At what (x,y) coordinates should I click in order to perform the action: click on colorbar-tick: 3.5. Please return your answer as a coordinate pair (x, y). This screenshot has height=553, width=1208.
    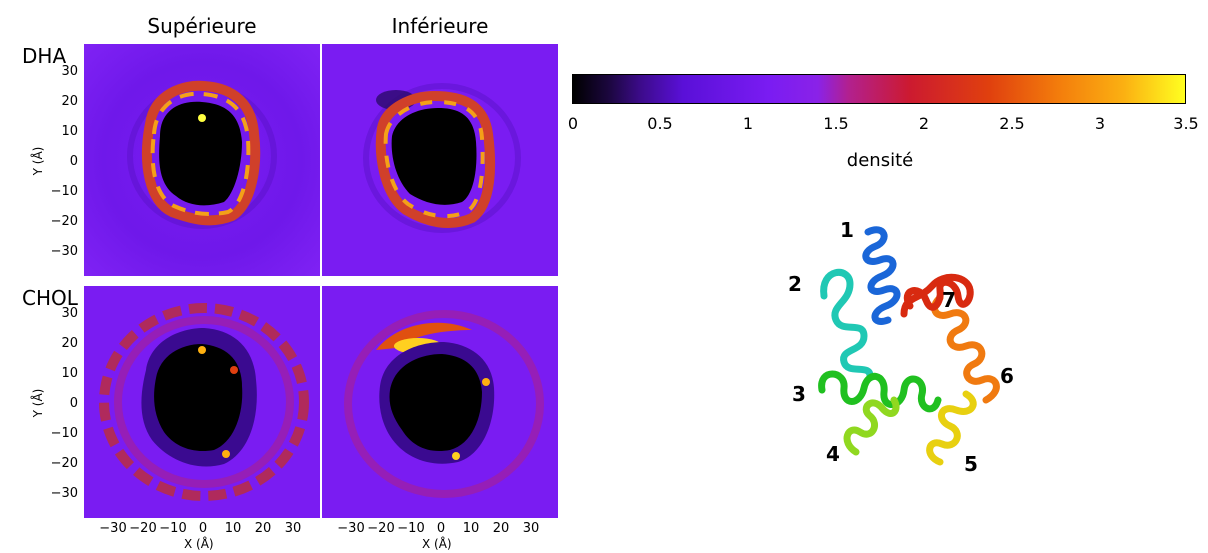
    Looking at the image, I should click on (1186, 123).